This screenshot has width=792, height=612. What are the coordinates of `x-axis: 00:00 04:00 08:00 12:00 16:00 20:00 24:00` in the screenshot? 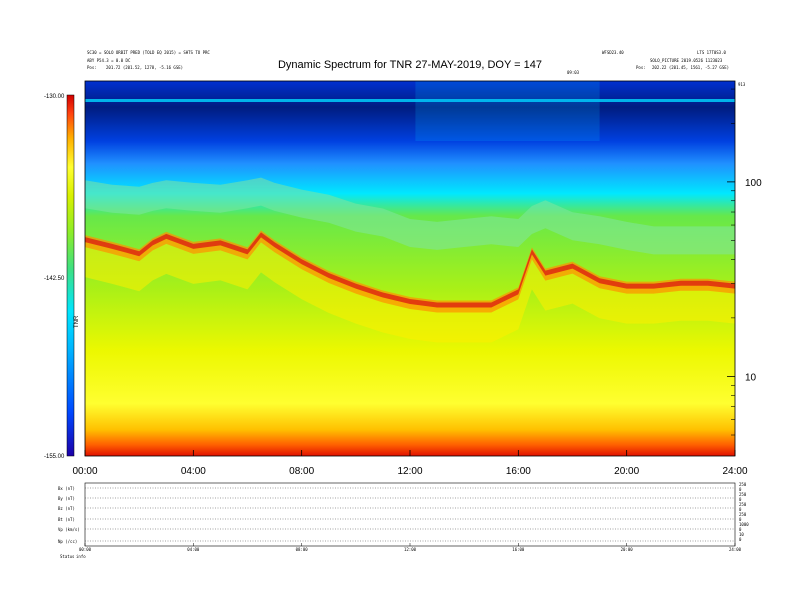 It's located at (410, 463).